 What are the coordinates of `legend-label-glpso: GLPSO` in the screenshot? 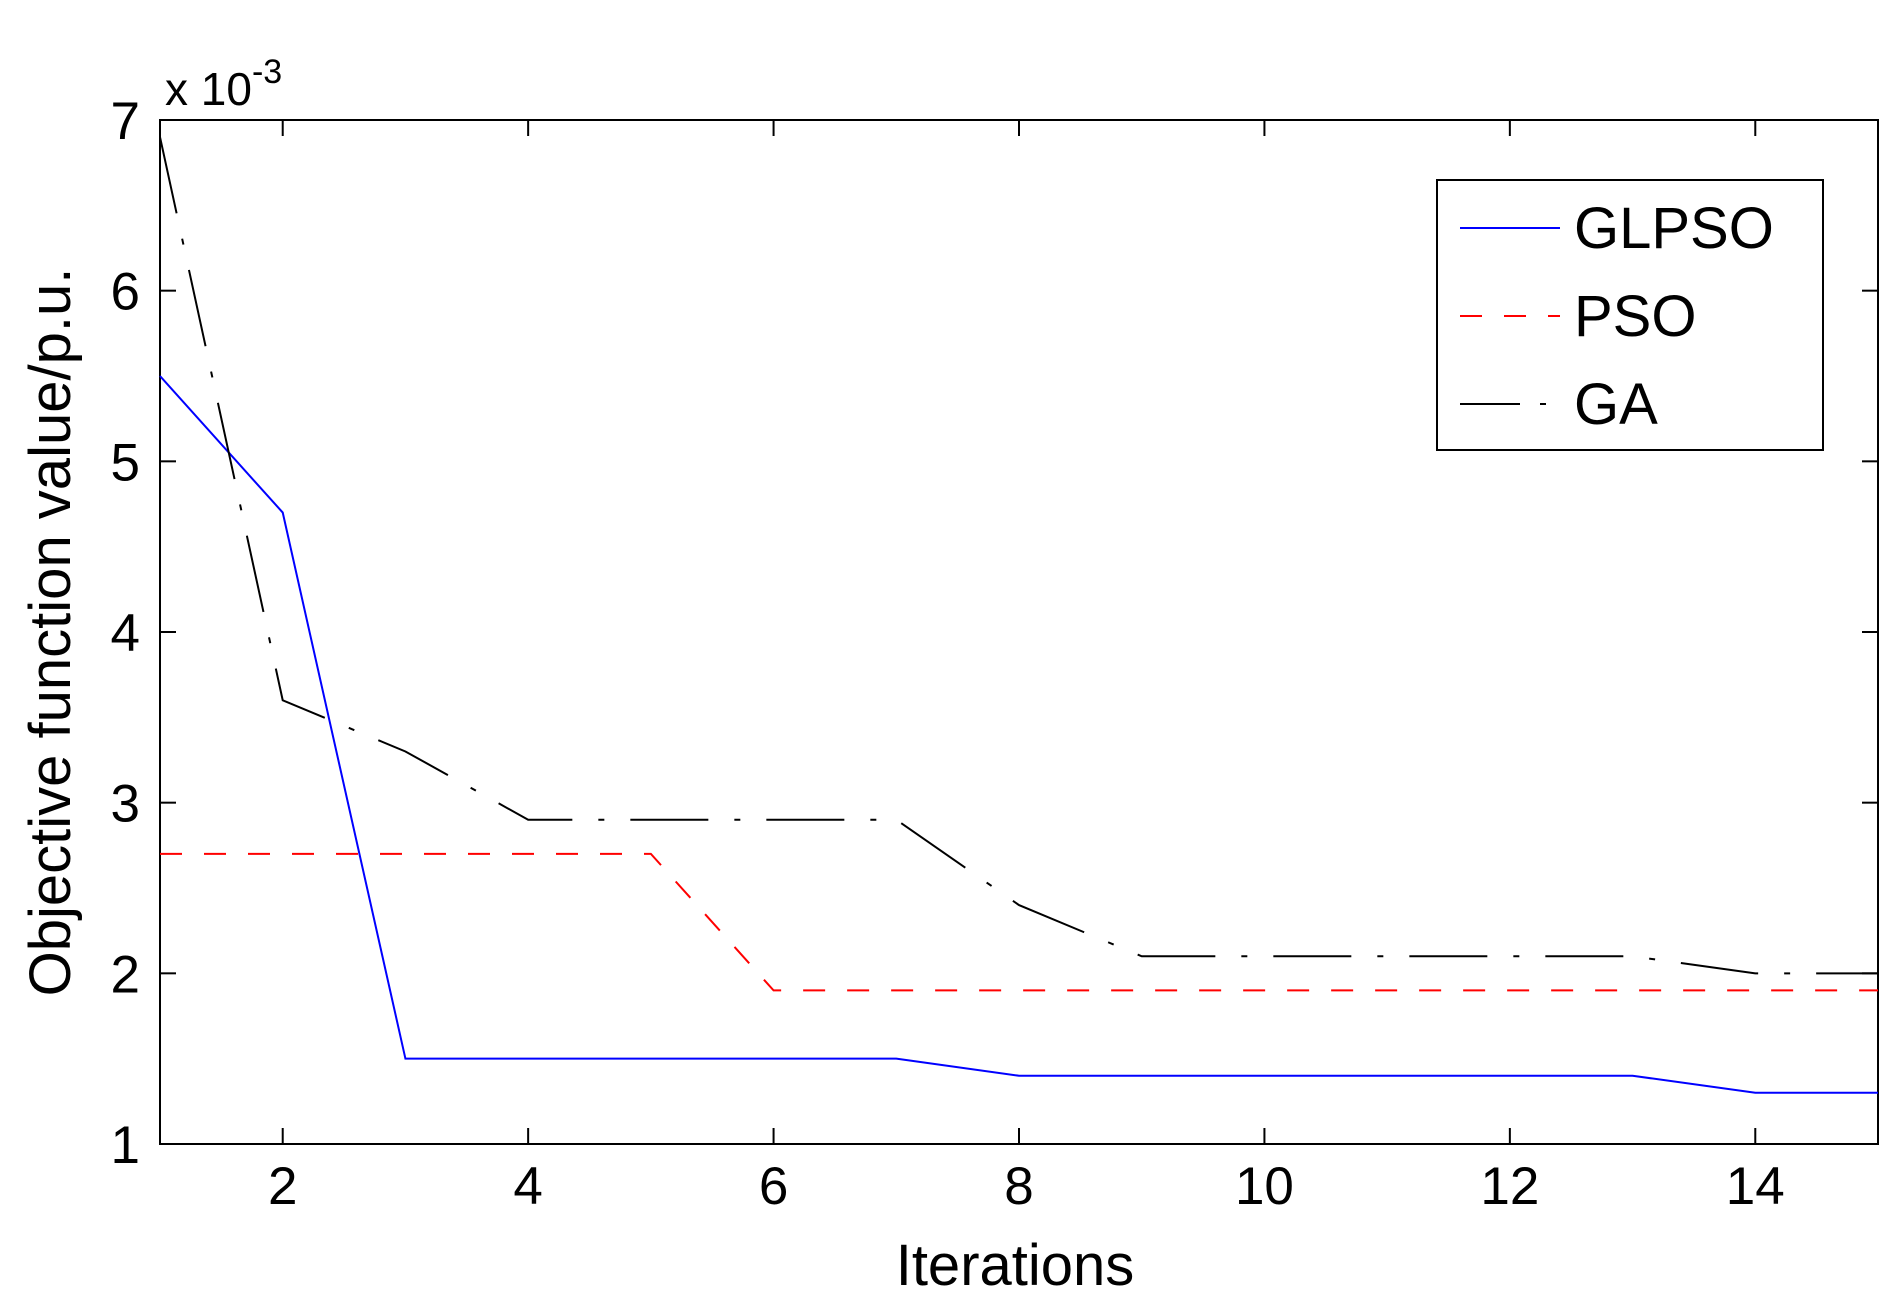 It's located at (1674, 228).